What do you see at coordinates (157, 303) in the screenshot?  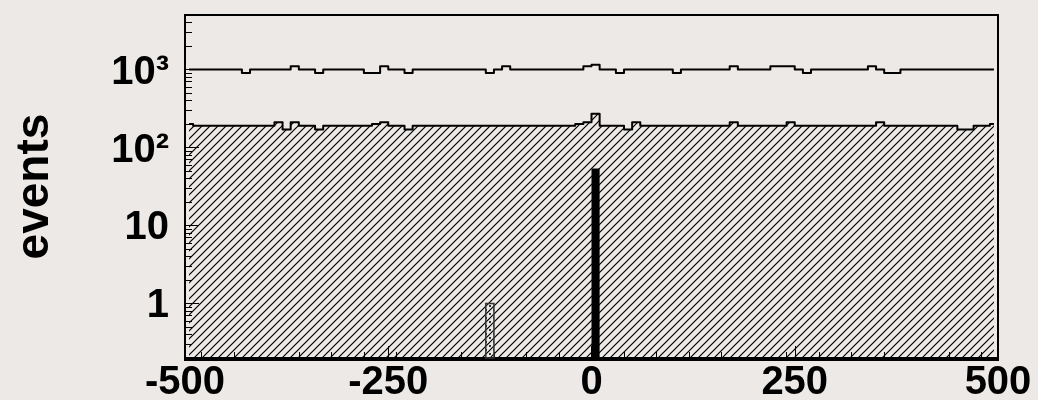 I see `y-tick-label: 1` at bounding box center [157, 303].